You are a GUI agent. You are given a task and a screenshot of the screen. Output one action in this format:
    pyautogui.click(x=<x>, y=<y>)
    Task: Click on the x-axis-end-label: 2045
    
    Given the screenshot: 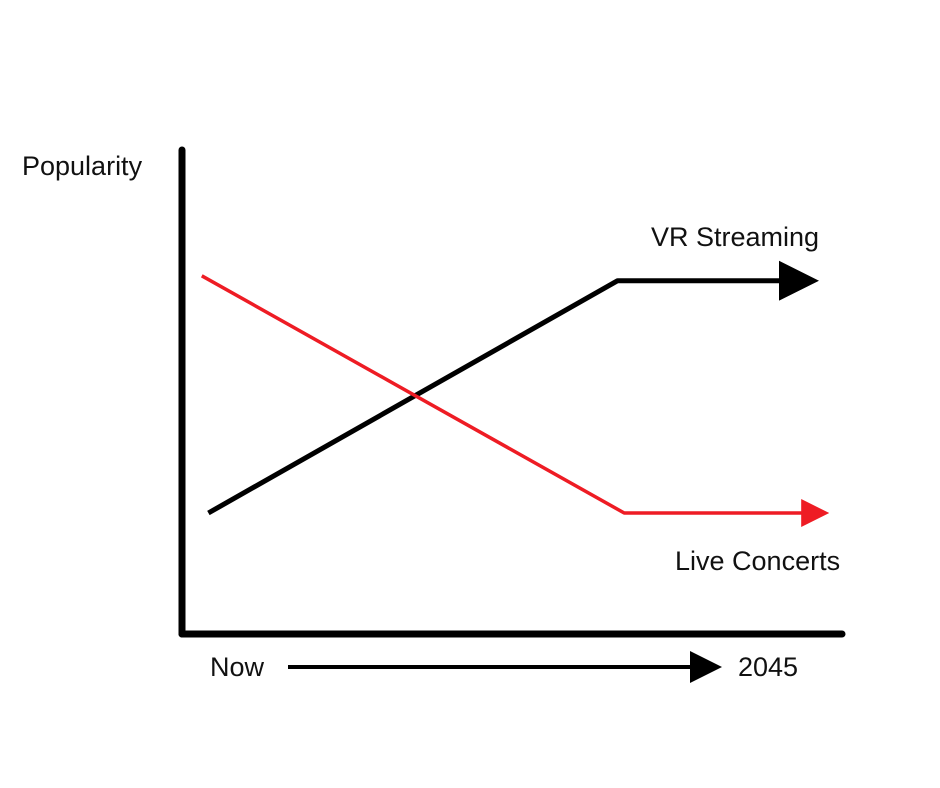 What is the action you would take?
    pyautogui.click(x=768, y=667)
    